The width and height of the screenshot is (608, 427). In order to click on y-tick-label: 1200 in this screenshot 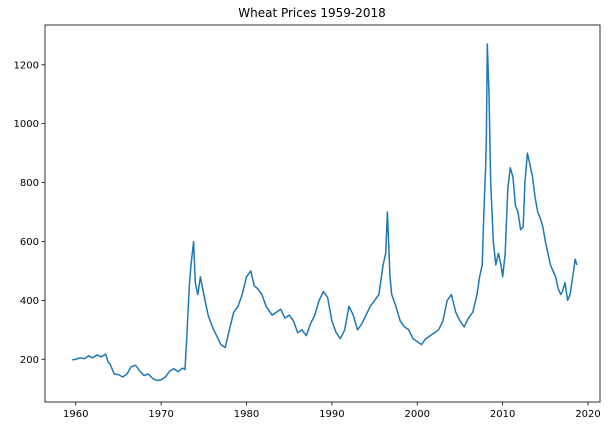, I will do `click(26, 65)`.